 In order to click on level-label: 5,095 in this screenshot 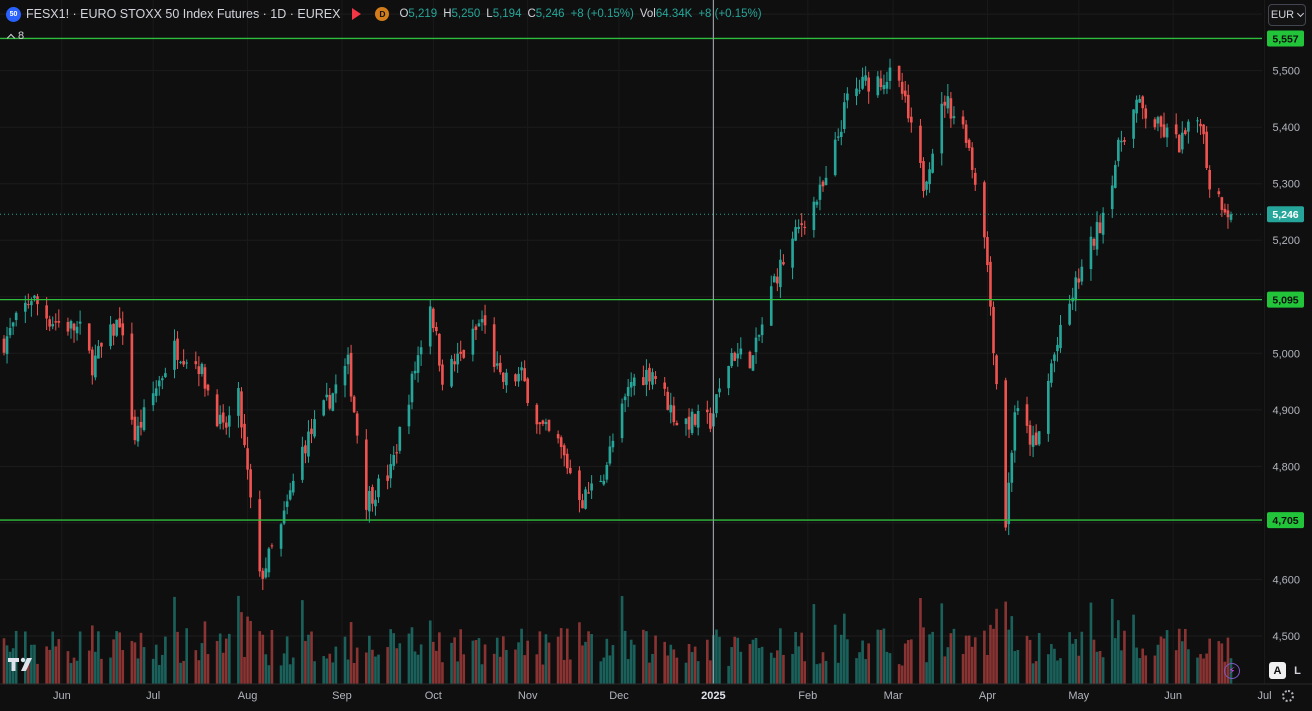, I will do `click(1285, 301)`.